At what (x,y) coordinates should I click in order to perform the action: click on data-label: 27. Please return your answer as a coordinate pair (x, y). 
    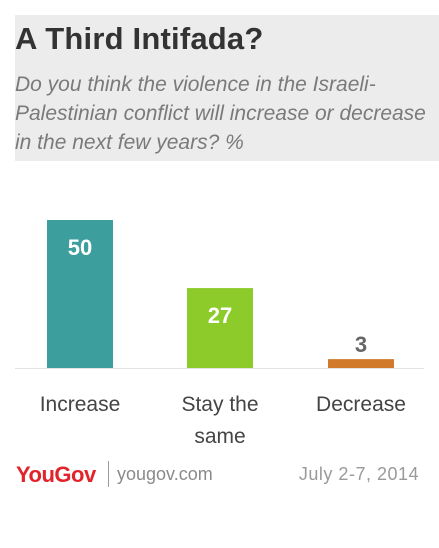
    Looking at the image, I should click on (220, 315).